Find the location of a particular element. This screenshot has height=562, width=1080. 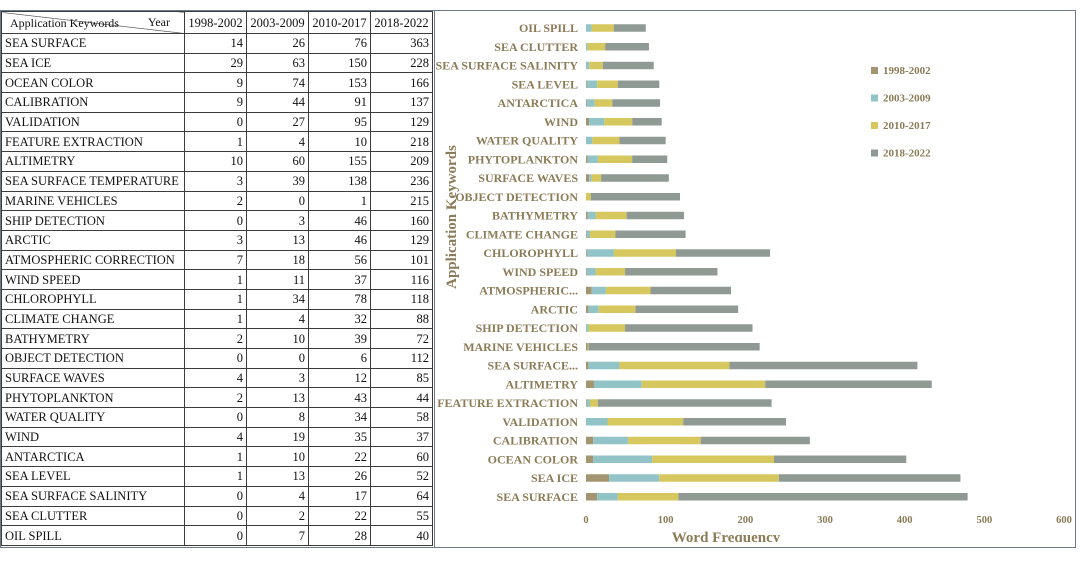

keyword-cell: WIND is located at coordinates (93, 437).